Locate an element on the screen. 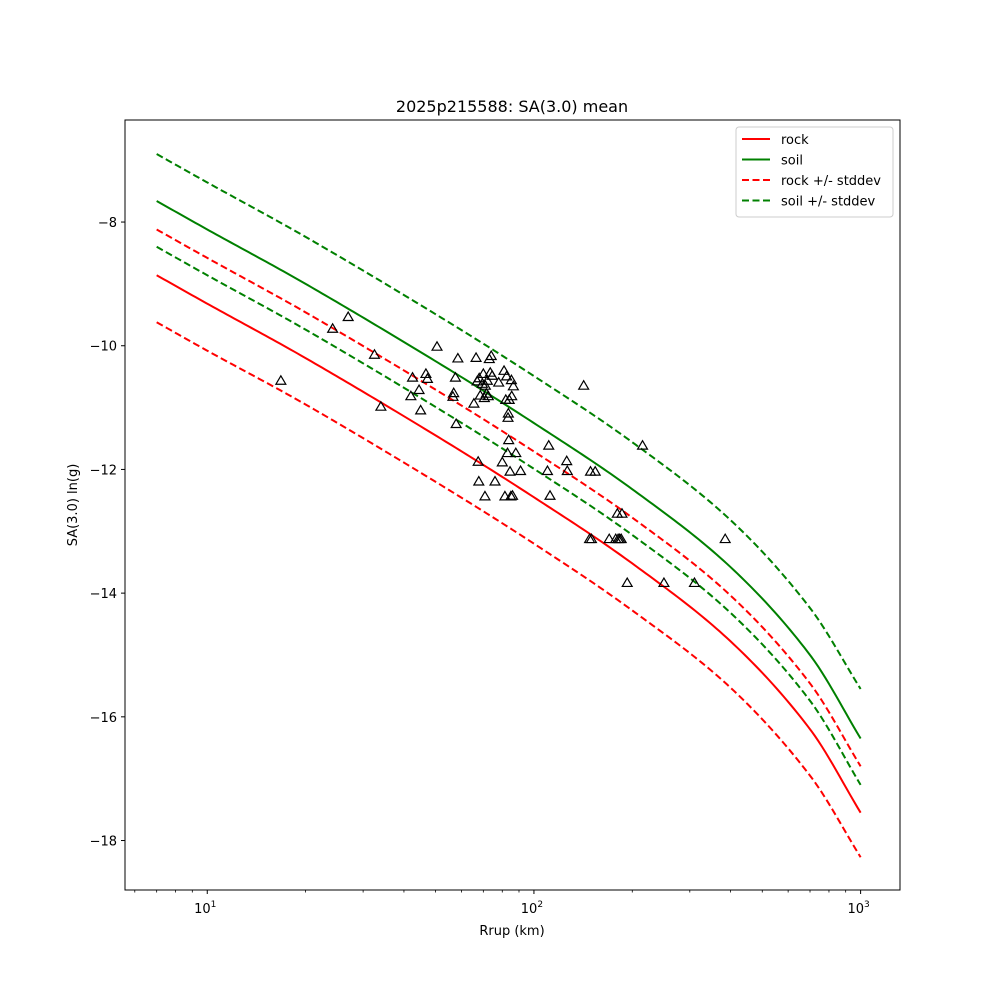 This screenshot has height=1000, width=1000. y-axis-label: SA(3.0) ln(g) is located at coordinates (73, 505).